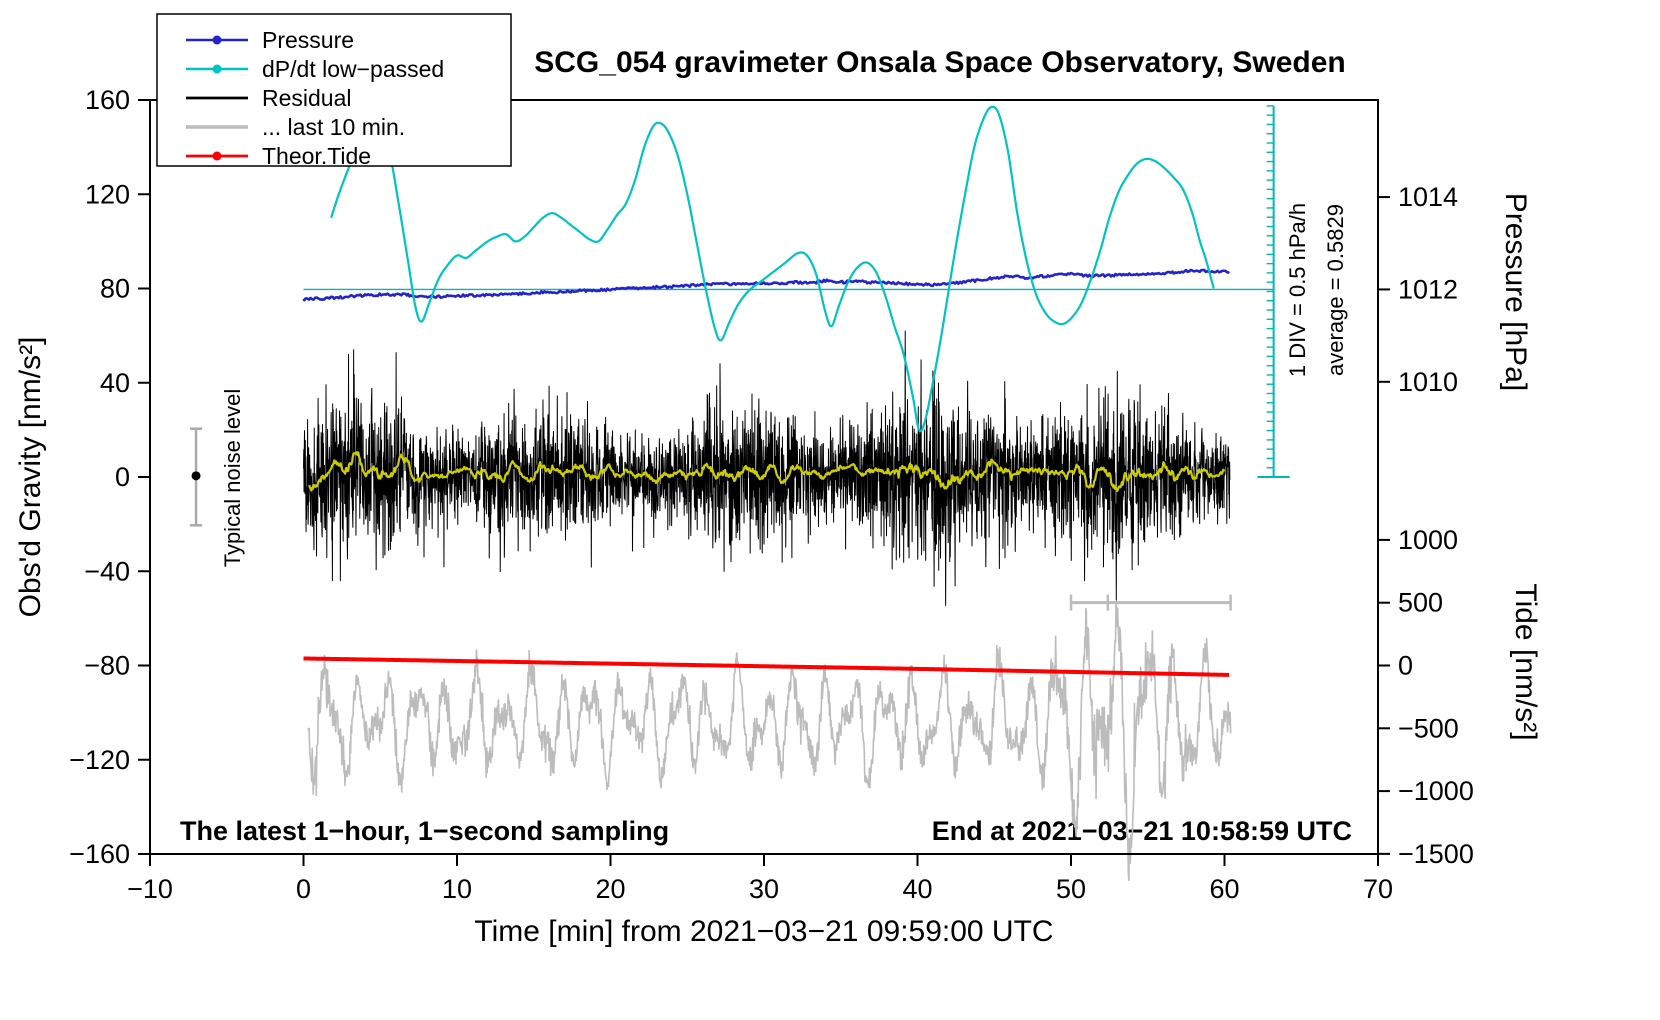 The width and height of the screenshot is (1660, 1020). I want to click on tide-tick-label: 0, so click(1405, 666).